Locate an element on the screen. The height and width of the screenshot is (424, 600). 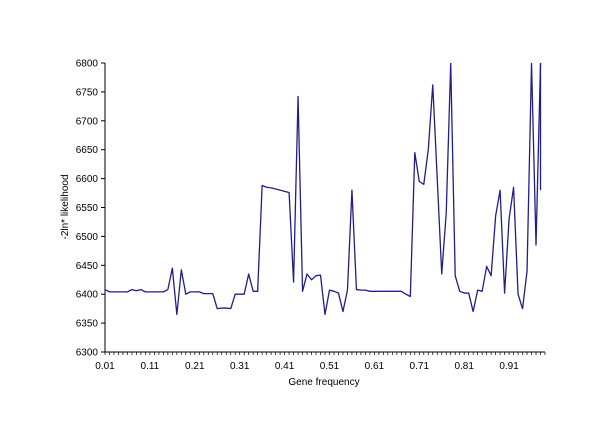
y-tick-label: 6550 is located at coordinates (87, 208).